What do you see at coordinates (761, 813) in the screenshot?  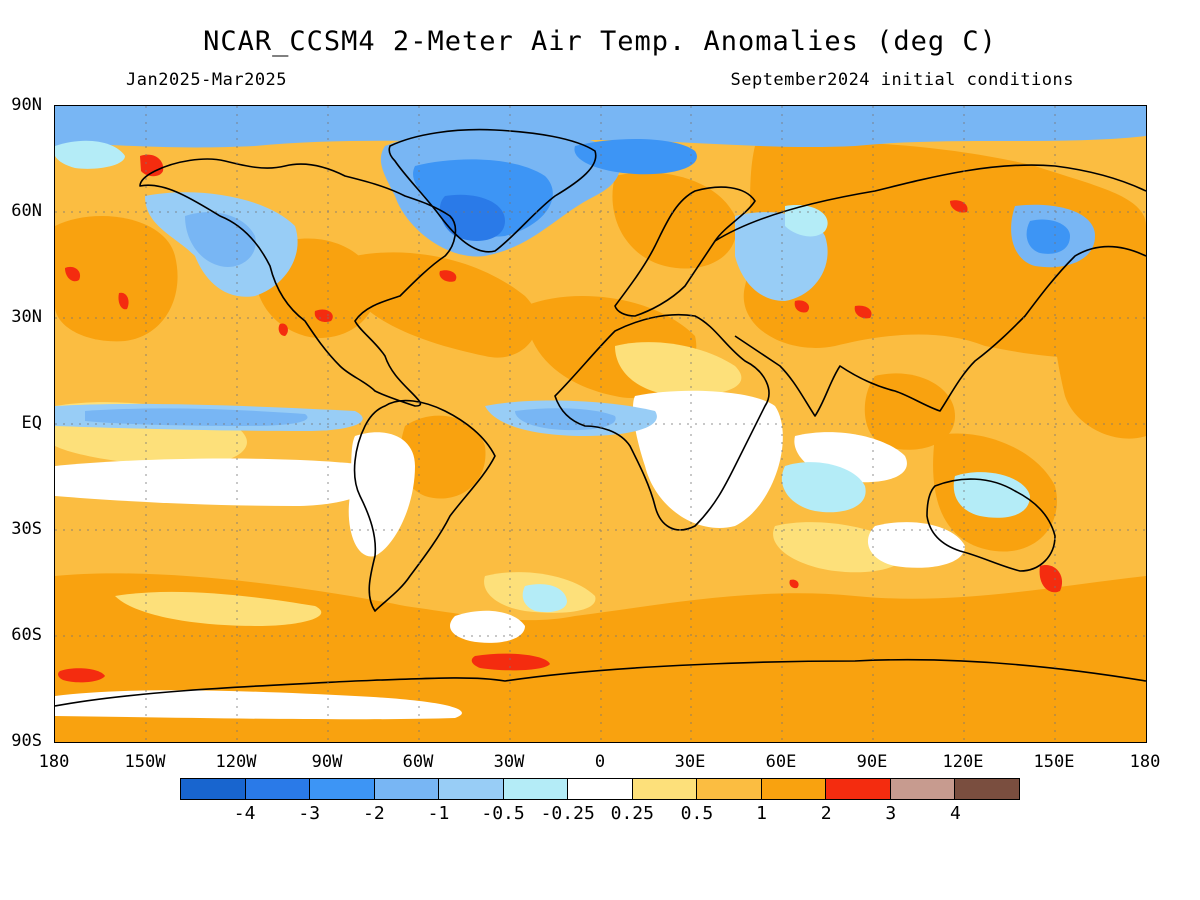 I see `colorbar-tick-label: 1` at bounding box center [761, 813].